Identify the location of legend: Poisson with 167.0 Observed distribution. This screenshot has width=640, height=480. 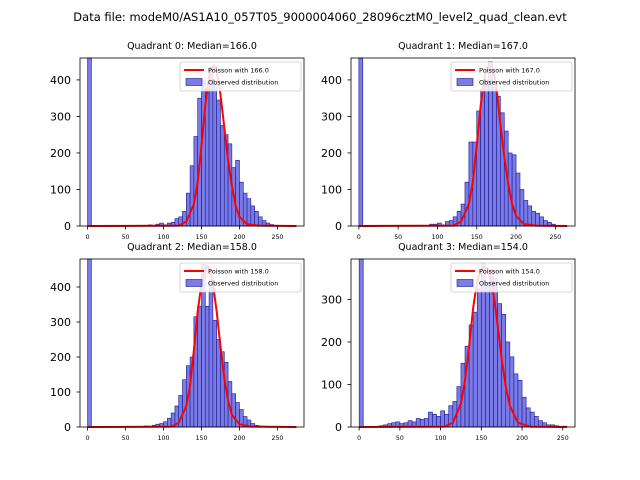
(511, 76).